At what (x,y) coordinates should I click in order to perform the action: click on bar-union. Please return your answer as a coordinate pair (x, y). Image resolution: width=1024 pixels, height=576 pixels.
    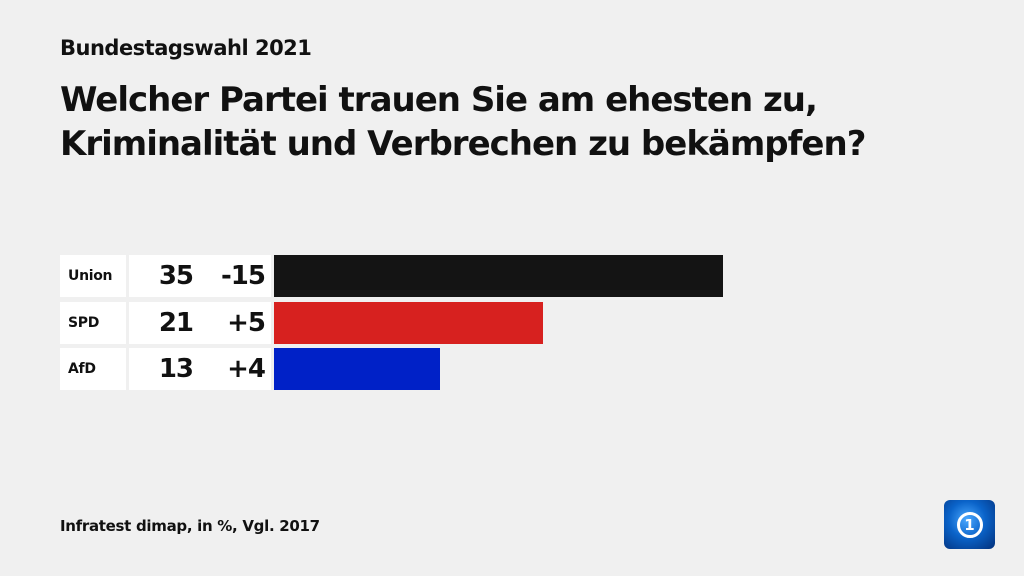
    Looking at the image, I should click on (498, 276).